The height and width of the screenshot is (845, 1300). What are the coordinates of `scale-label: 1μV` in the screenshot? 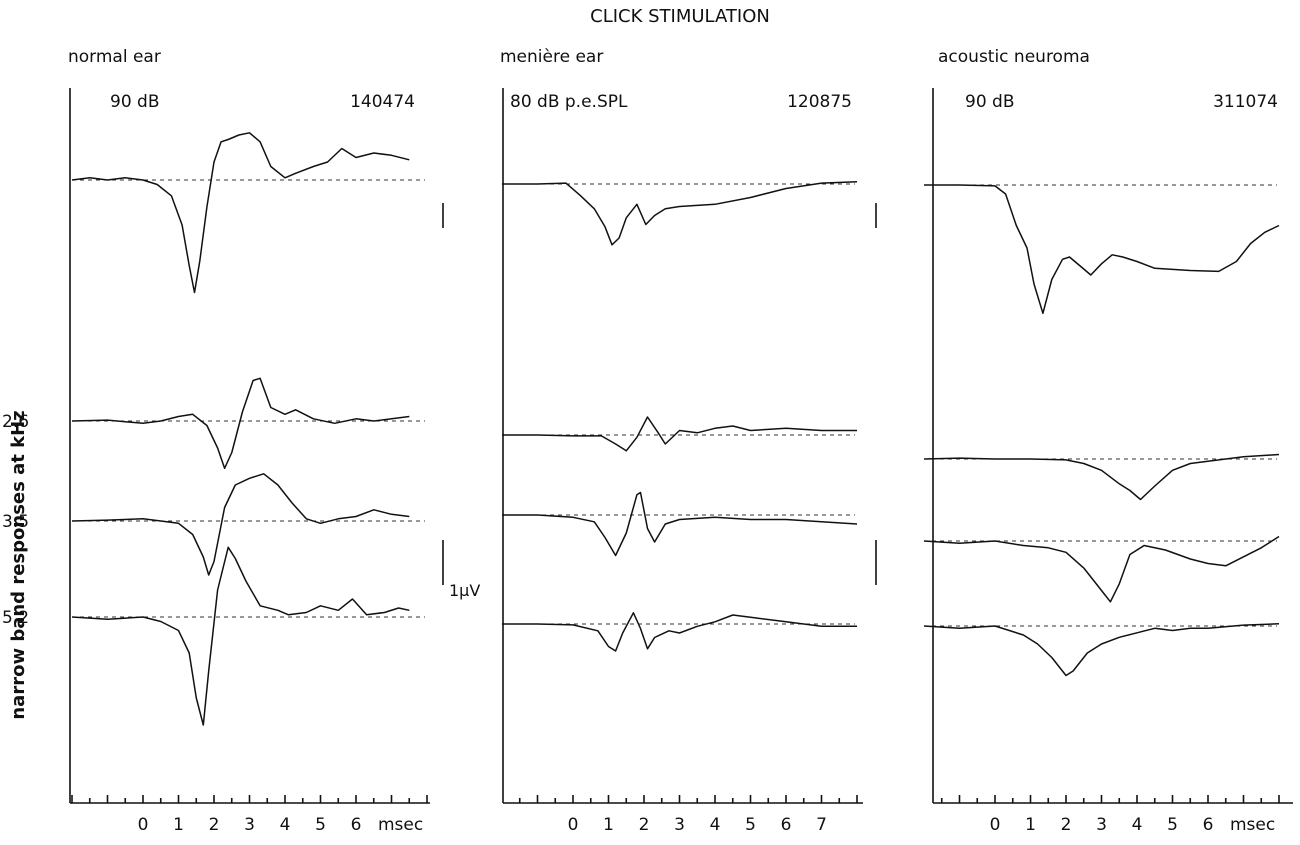 It's located at (464, 590).